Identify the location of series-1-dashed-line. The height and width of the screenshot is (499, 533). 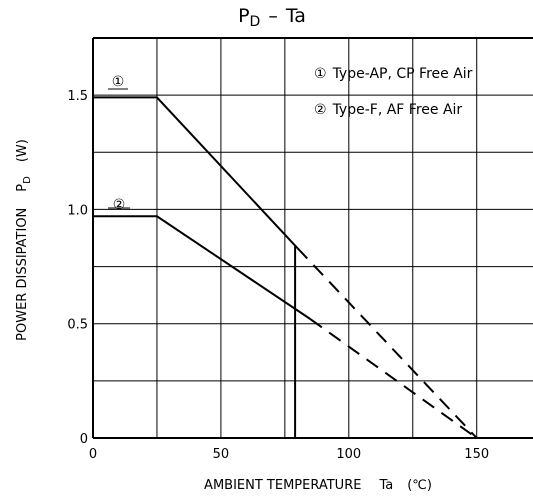
(387, 343).